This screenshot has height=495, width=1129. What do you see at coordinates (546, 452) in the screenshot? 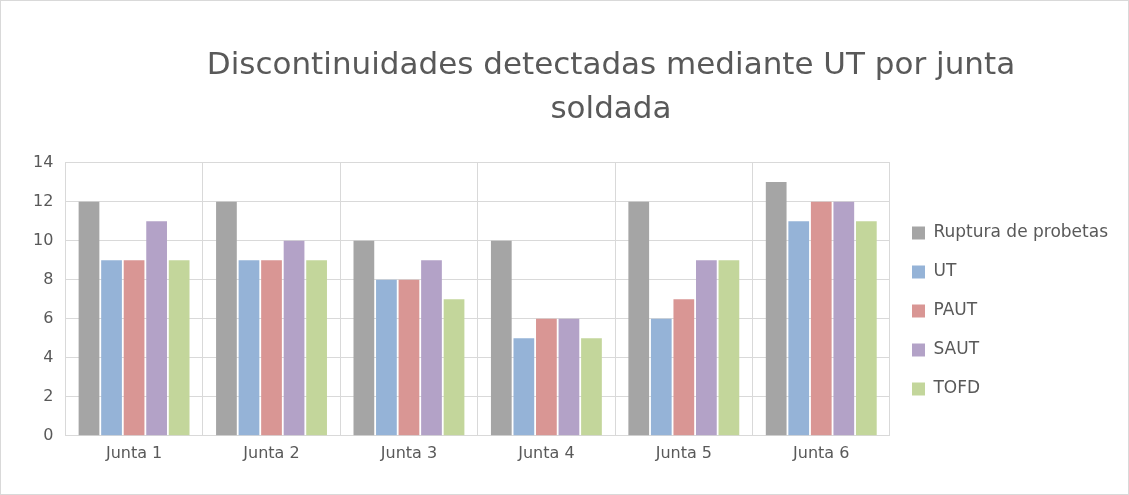
I see `x-tick-label: Junta 4` at bounding box center [546, 452].